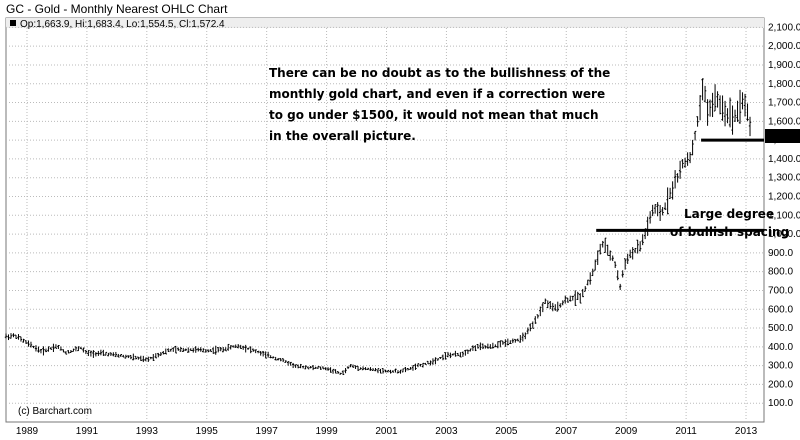 The width and height of the screenshot is (800, 440). What do you see at coordinates (385, 23) in the screenshot?
I see `ohlc-readout-band` at bounding box center [385, 23].